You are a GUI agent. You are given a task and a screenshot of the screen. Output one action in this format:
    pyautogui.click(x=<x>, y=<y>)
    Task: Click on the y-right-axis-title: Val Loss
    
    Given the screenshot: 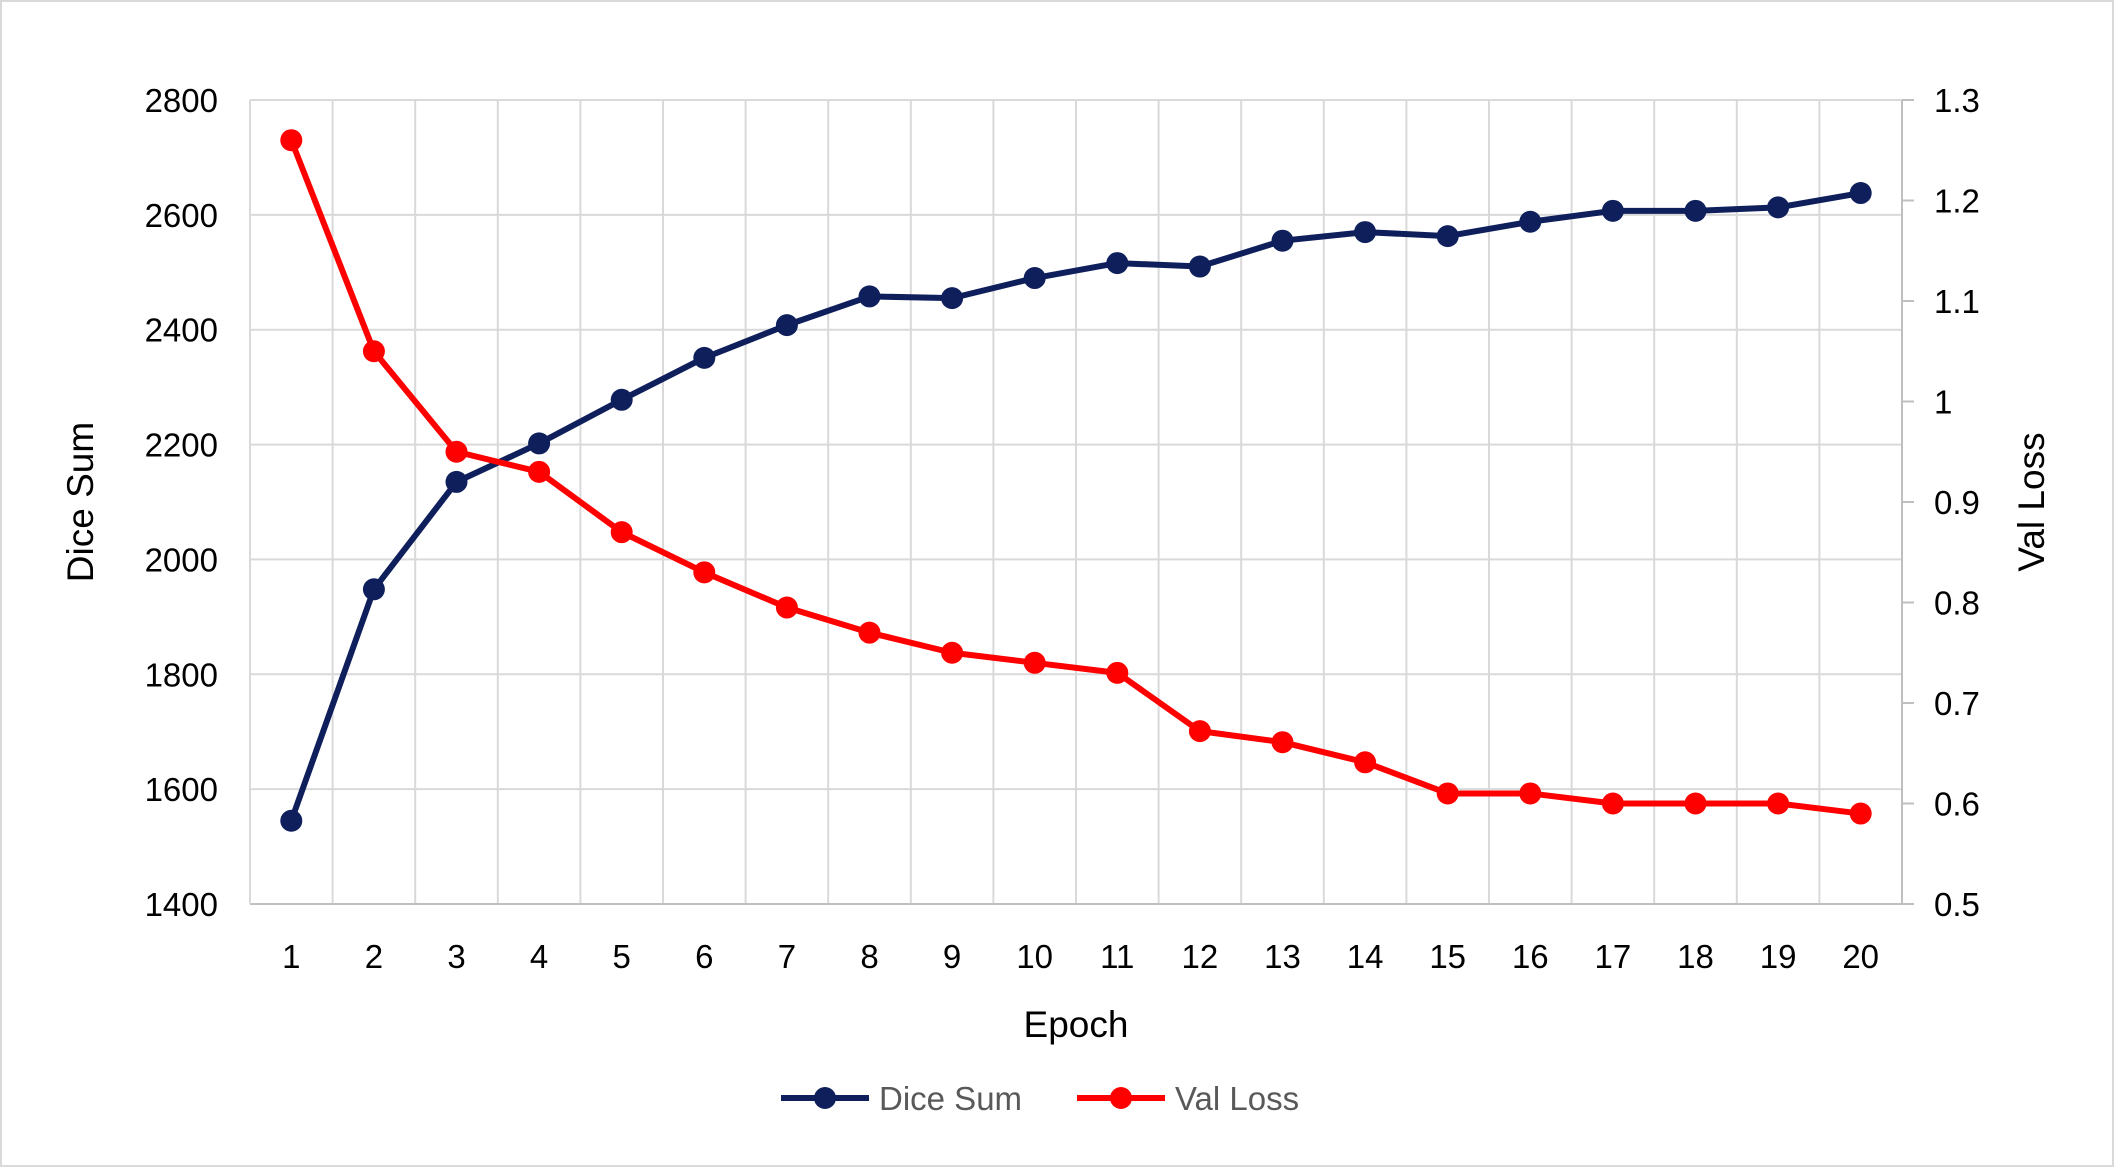 What is the action you would take?
    pyautogui.click(x=2031, y=501)
    